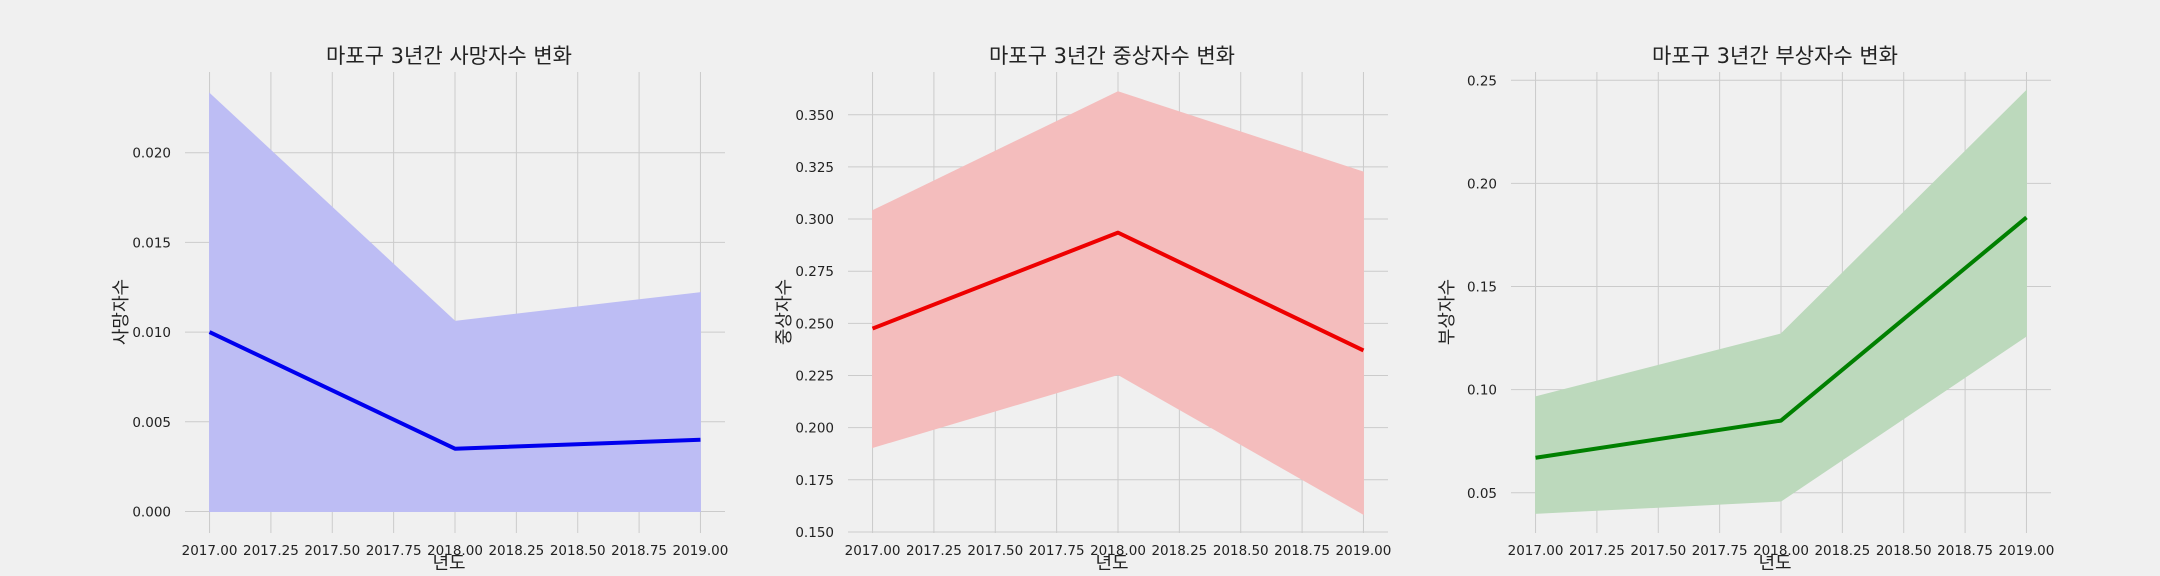 The width and height of the screenshot is (2160, 576). What do you see at coordinates (151, 154) in the screenshot?
I see `y-tick-label: 0.020` at bounding box center [151, 154].